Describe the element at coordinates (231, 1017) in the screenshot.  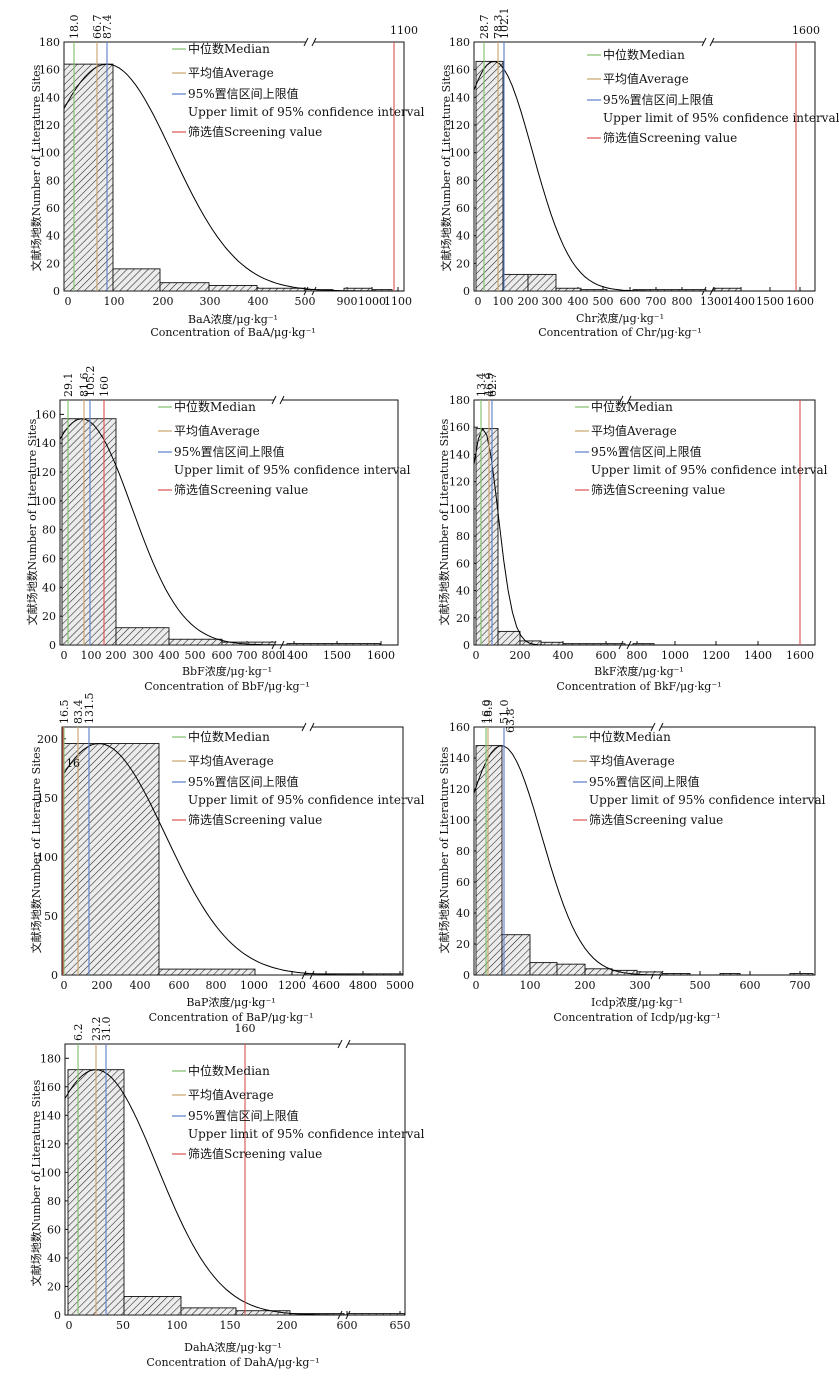
I see `x-axis-label-en: Concentration of BaP/μg·kg⁻¹` at that location.